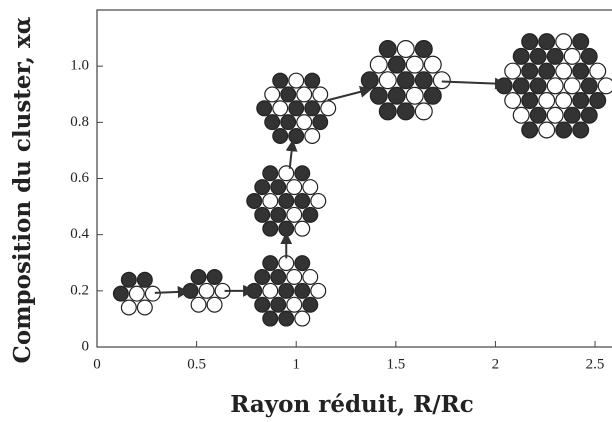 The width and height of the screenshot is (612, 422). What do you see at coordinates (79, 66) in the screenshot?
I see `y-tick-label: 1.0` at bounding box center [79, 66].